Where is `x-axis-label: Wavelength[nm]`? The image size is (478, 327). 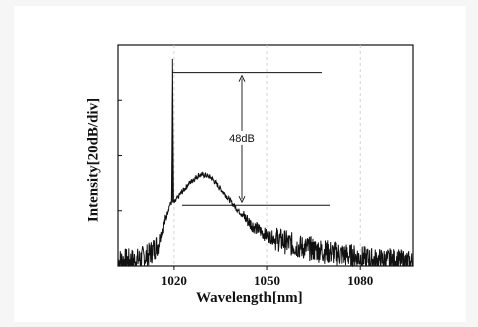 x-axis-label: Wavelength[nm] is located at coordinates (249, 298).